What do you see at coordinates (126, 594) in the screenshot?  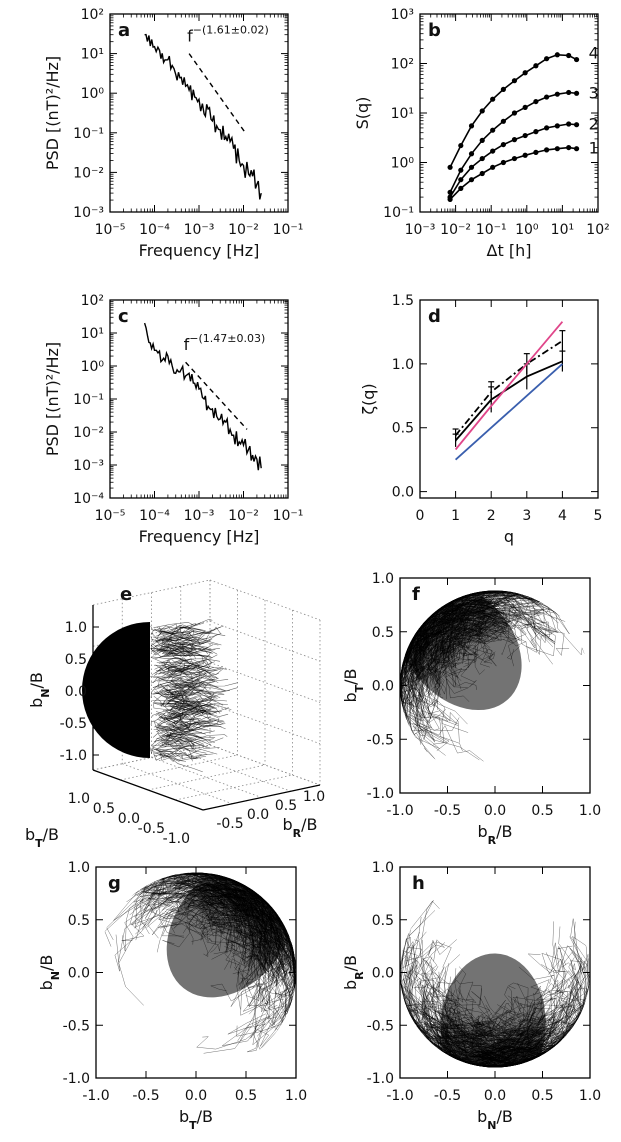 I see `panel-letter: e` at bounding box center [126, 594].